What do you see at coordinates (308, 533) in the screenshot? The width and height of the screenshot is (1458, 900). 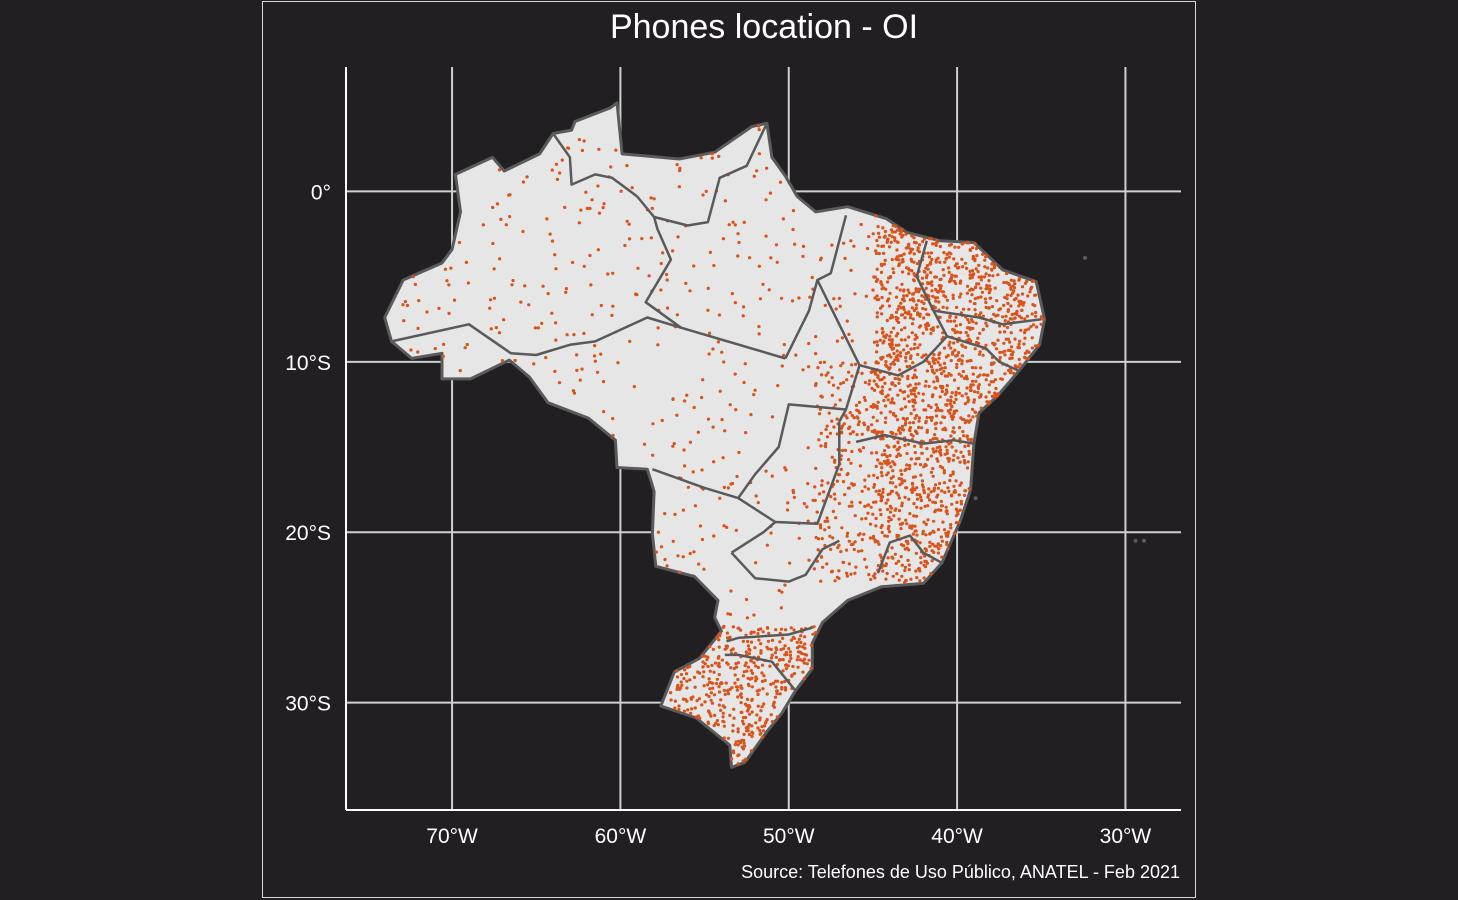 I see `lat-tick-label: 20°S` at bounding box center [308, 533].